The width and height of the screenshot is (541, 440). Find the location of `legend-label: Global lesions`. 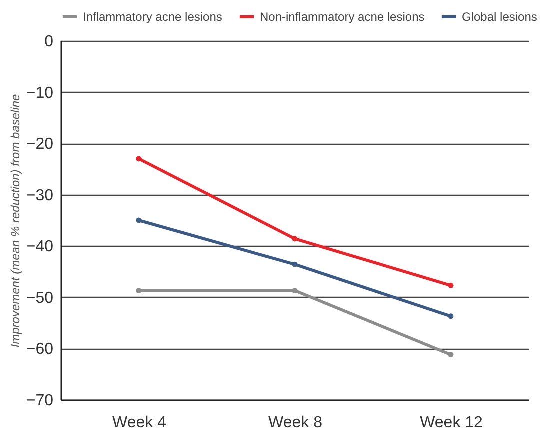

legend-label: Global lesions is located at coordinates (500, 17).